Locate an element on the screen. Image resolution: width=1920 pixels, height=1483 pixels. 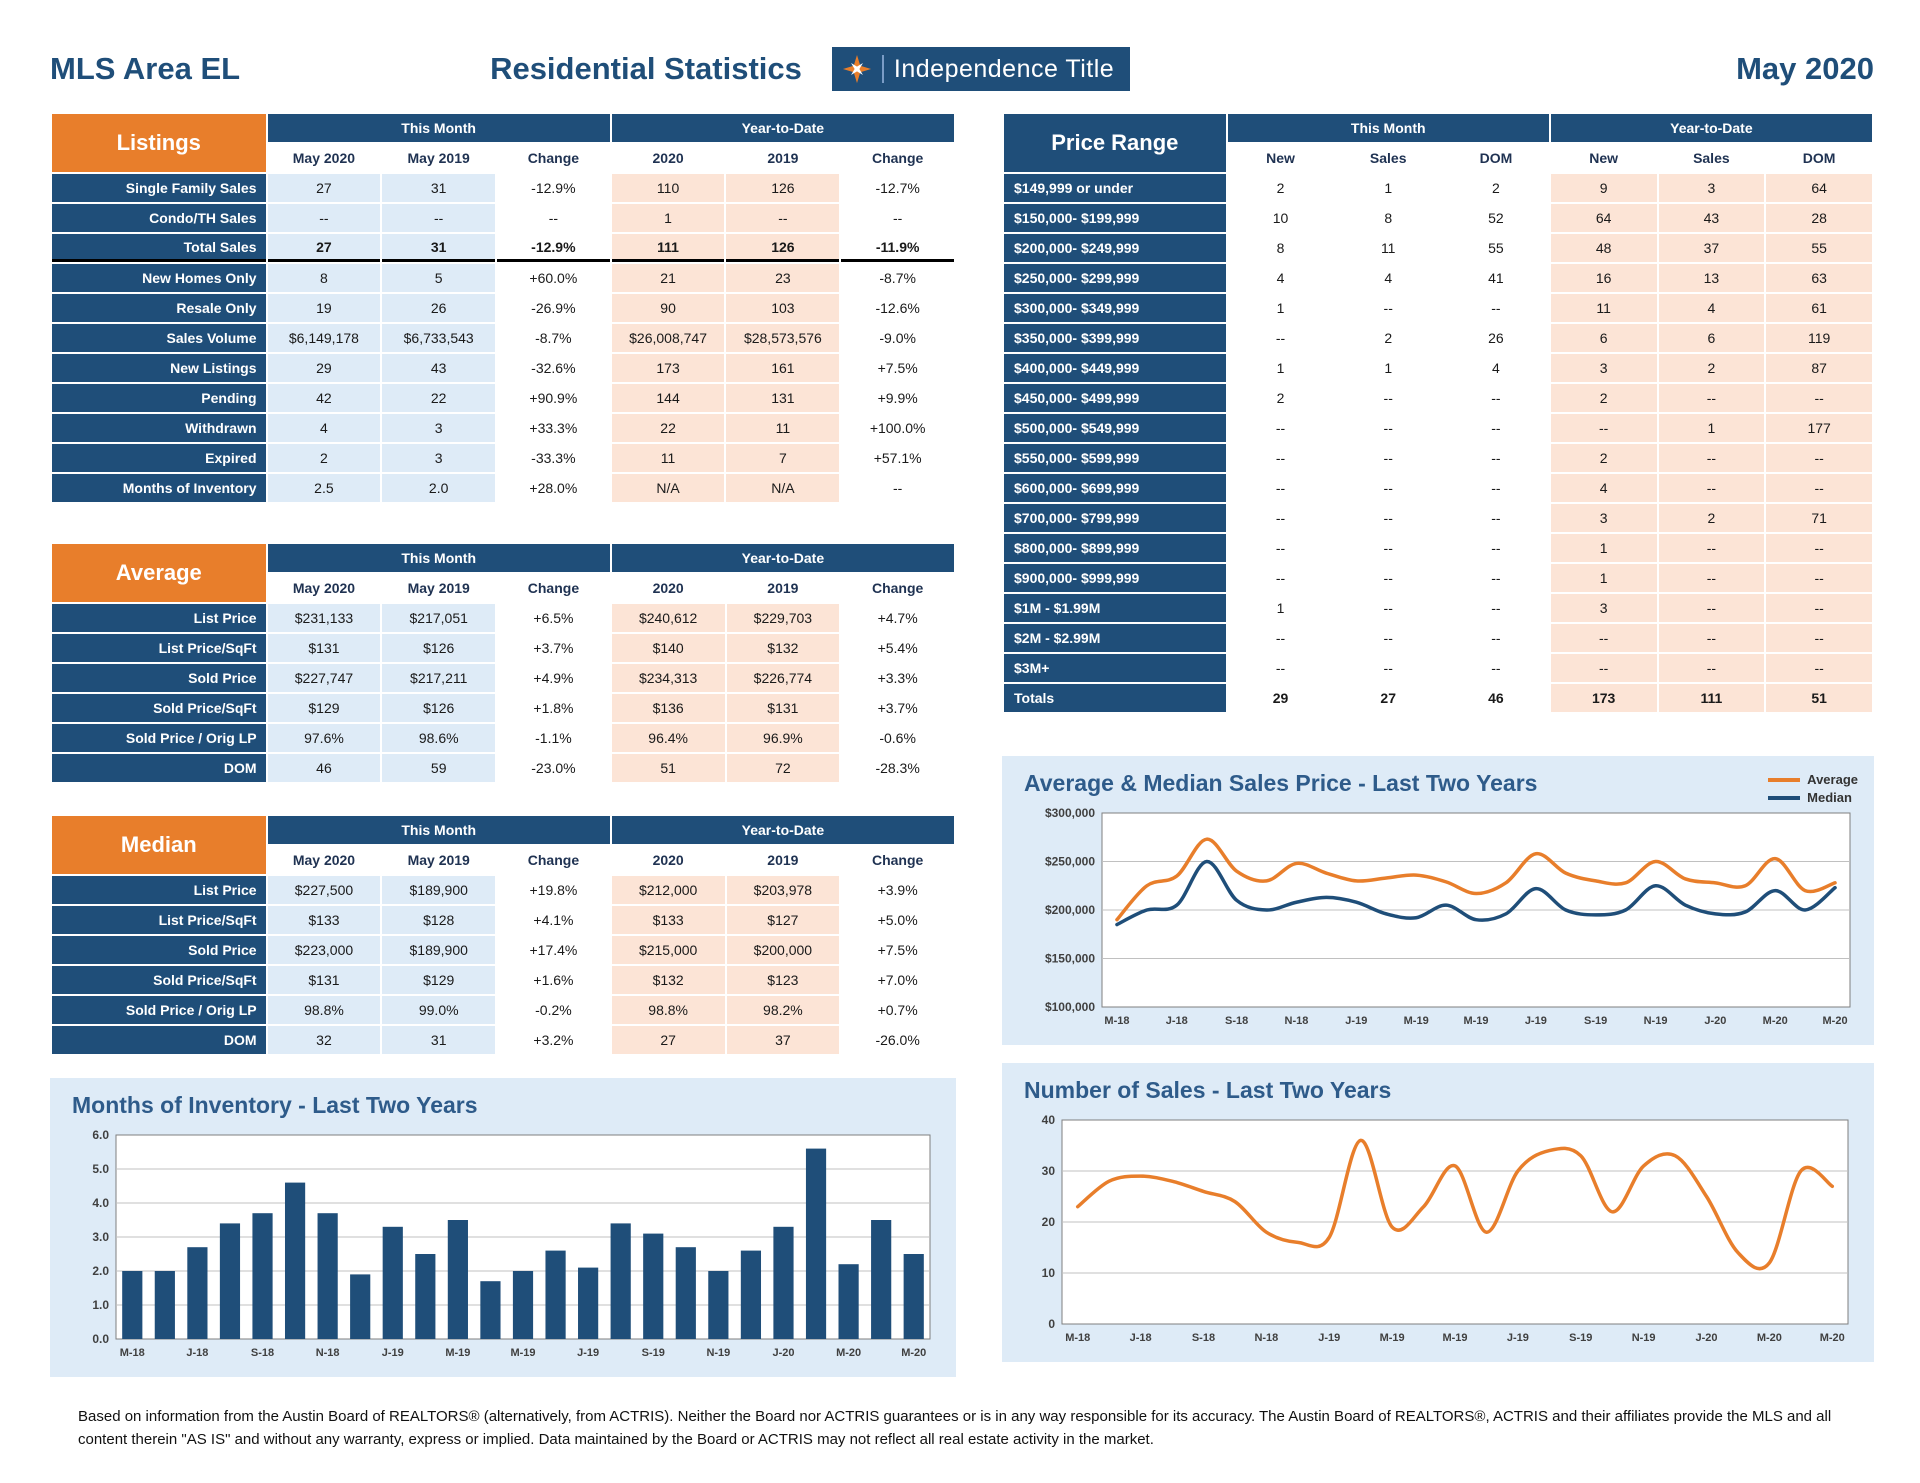
row-label: Pending is located at coordinates (159, 398).